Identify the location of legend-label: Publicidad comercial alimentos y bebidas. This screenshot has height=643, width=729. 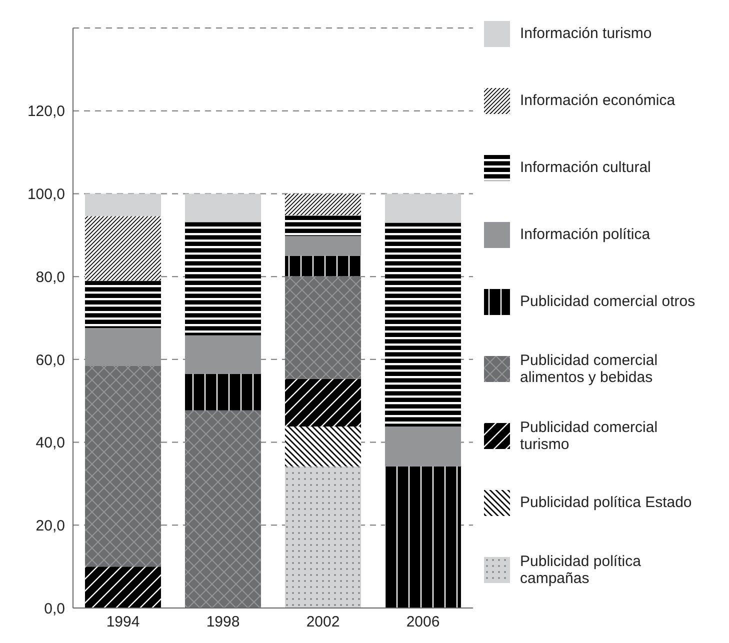
(589, 369).